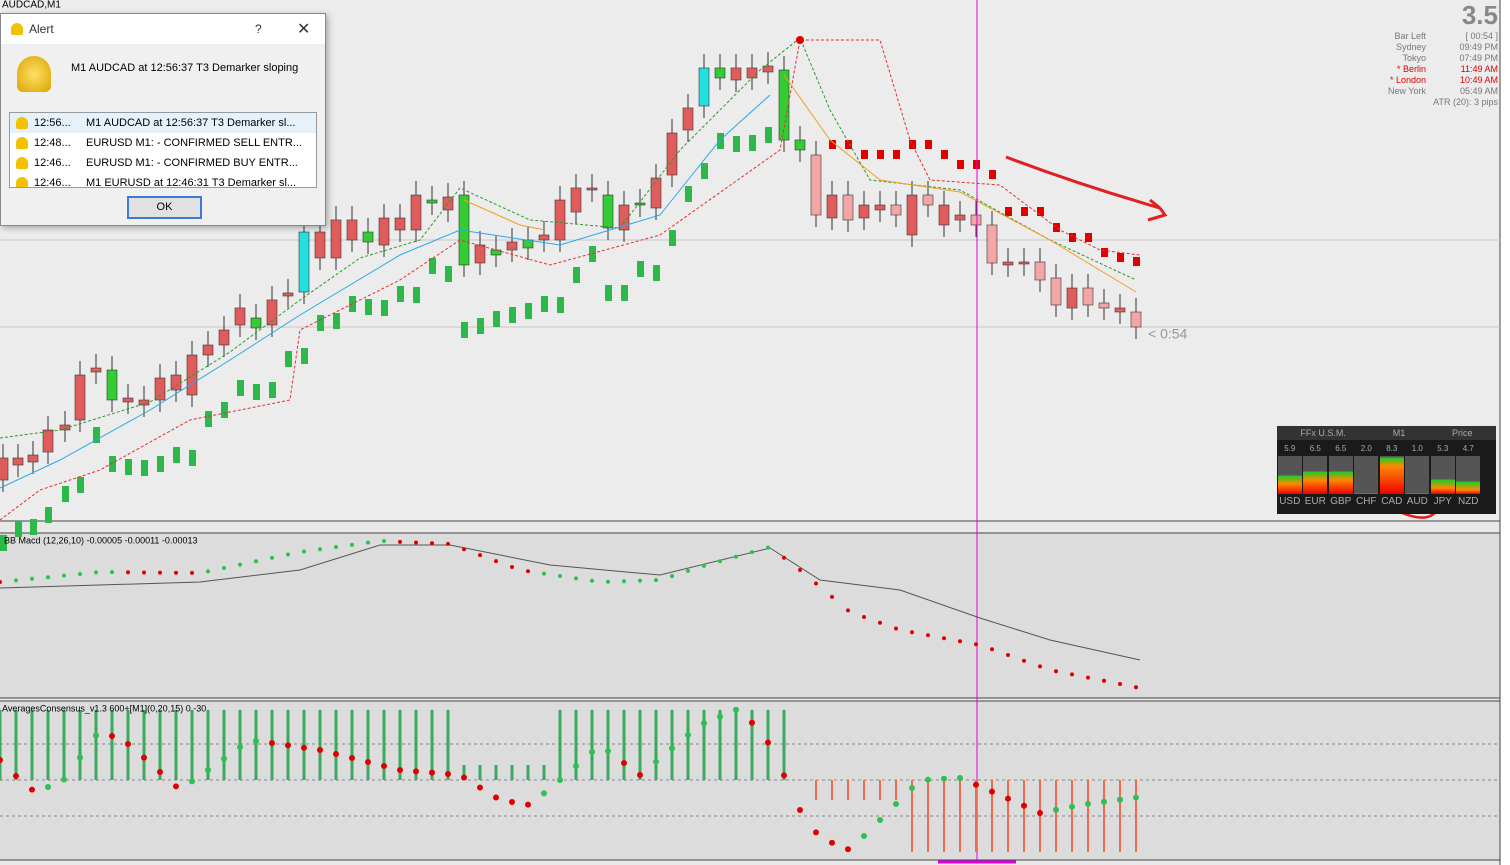  Describe the element at coordinates (1341, 501) in the screenshot. I see `meter-currency: GBP` at that location.